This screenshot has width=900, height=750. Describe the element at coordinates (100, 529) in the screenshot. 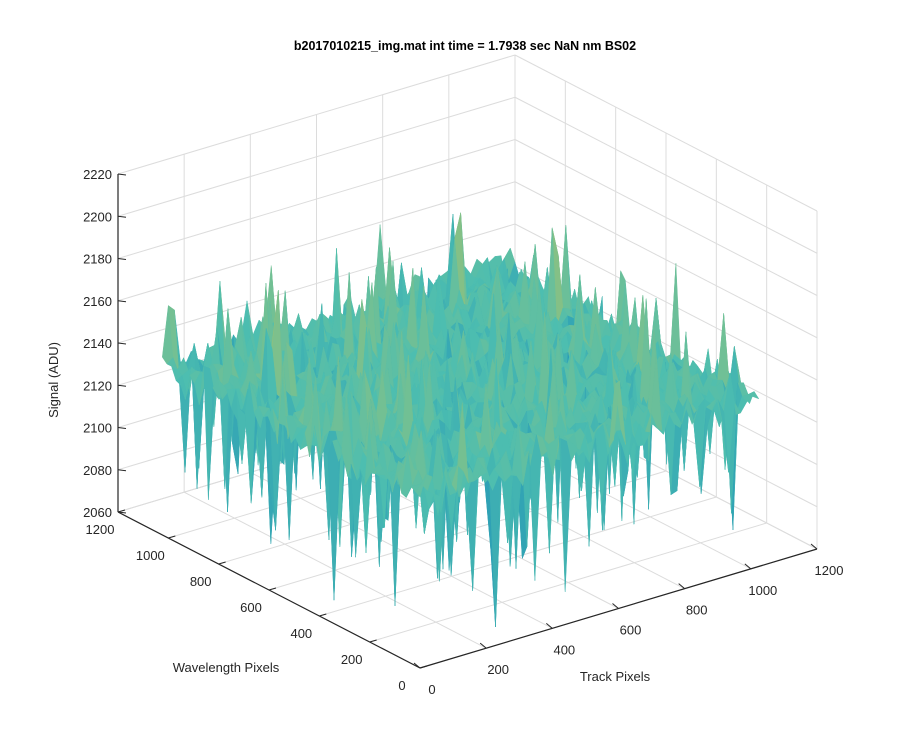

I see `y-tick-label: 1200` at that location.